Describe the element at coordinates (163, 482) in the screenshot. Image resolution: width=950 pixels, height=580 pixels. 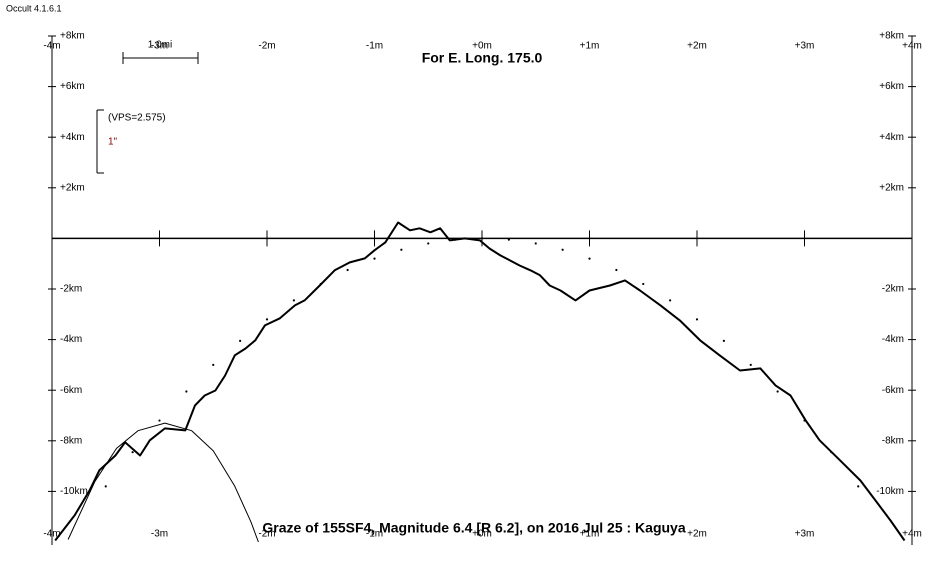
I see `profile-line` at that location.